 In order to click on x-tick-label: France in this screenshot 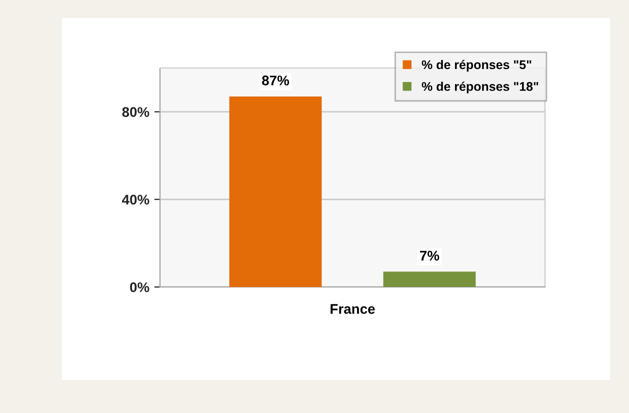, I will do `click(352, 309)`.